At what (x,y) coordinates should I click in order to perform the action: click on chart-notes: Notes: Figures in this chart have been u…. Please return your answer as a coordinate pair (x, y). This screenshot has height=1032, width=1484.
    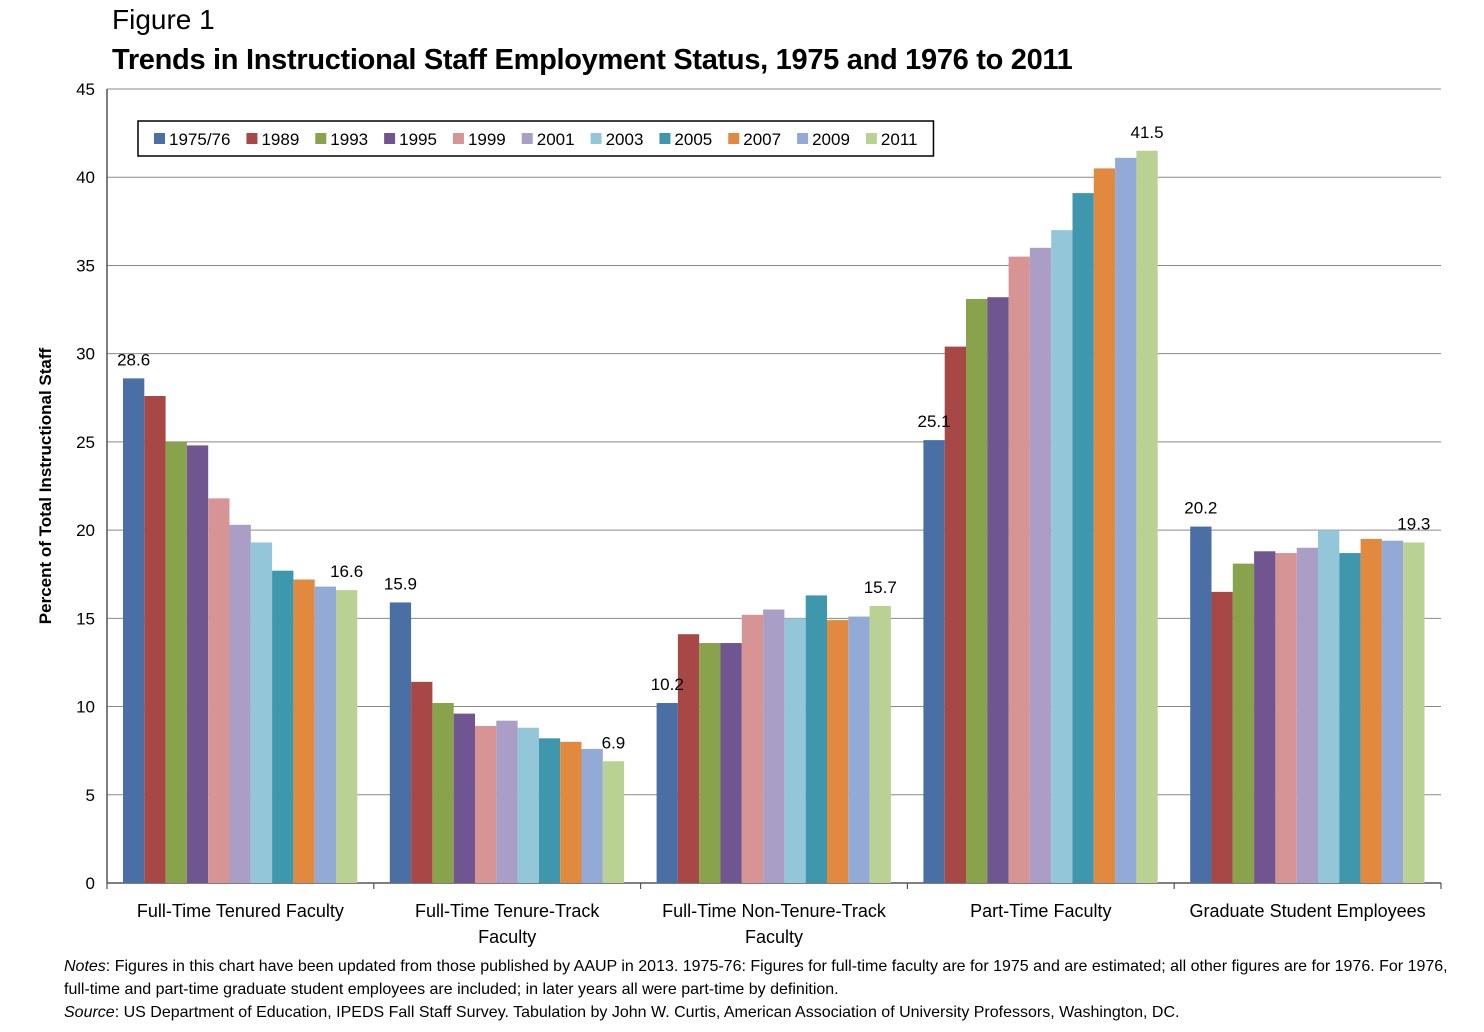
    Looking at the image, I should click on (764, 989).